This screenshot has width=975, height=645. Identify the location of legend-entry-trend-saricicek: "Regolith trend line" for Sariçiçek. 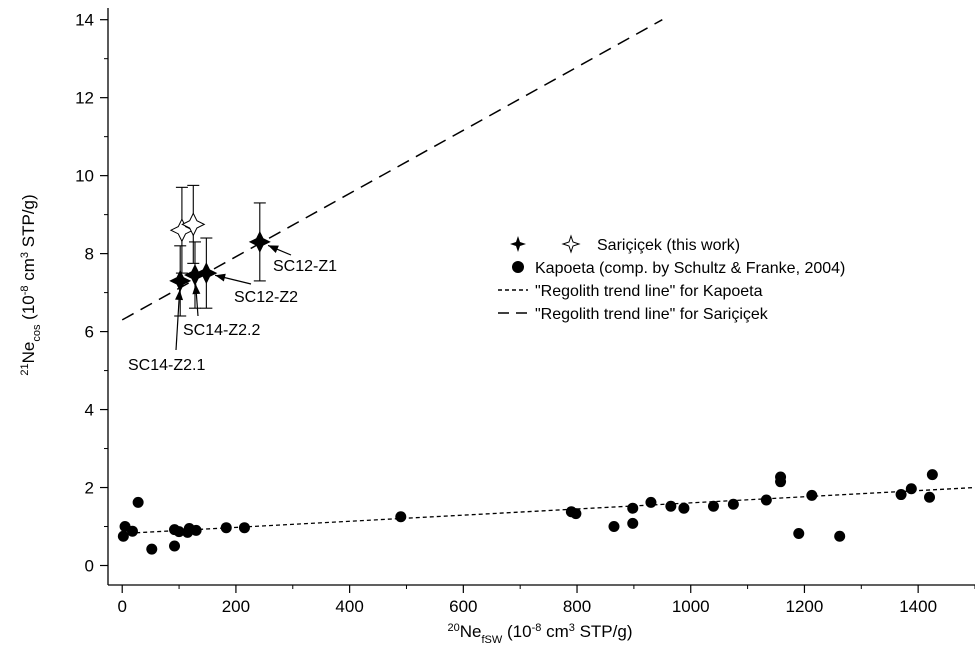
(633, 314).